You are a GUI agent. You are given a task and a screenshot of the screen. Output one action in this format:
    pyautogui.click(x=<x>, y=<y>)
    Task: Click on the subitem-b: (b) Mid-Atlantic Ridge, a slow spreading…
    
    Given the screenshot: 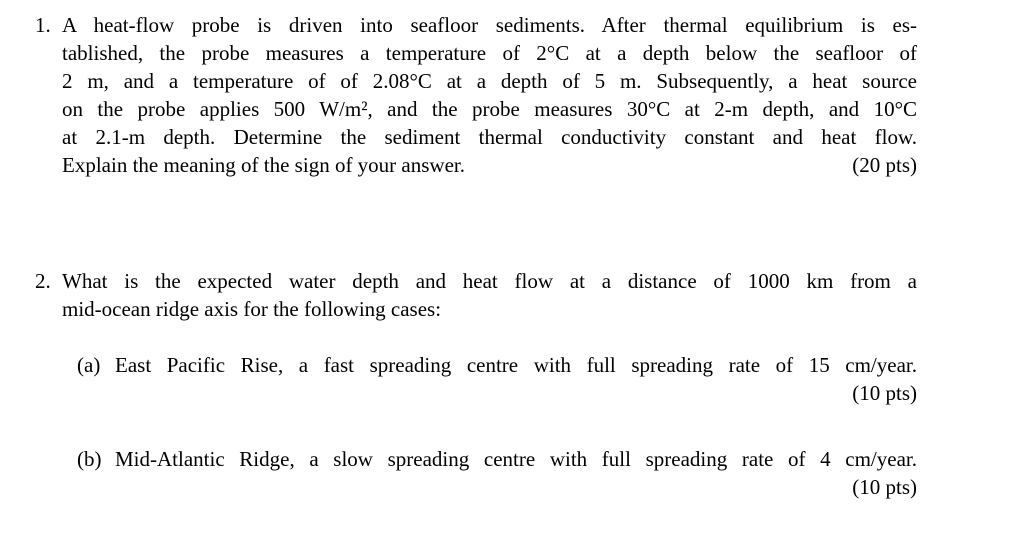 What is the action you would take?
    pyautogui.click(x=497, y=473)
    